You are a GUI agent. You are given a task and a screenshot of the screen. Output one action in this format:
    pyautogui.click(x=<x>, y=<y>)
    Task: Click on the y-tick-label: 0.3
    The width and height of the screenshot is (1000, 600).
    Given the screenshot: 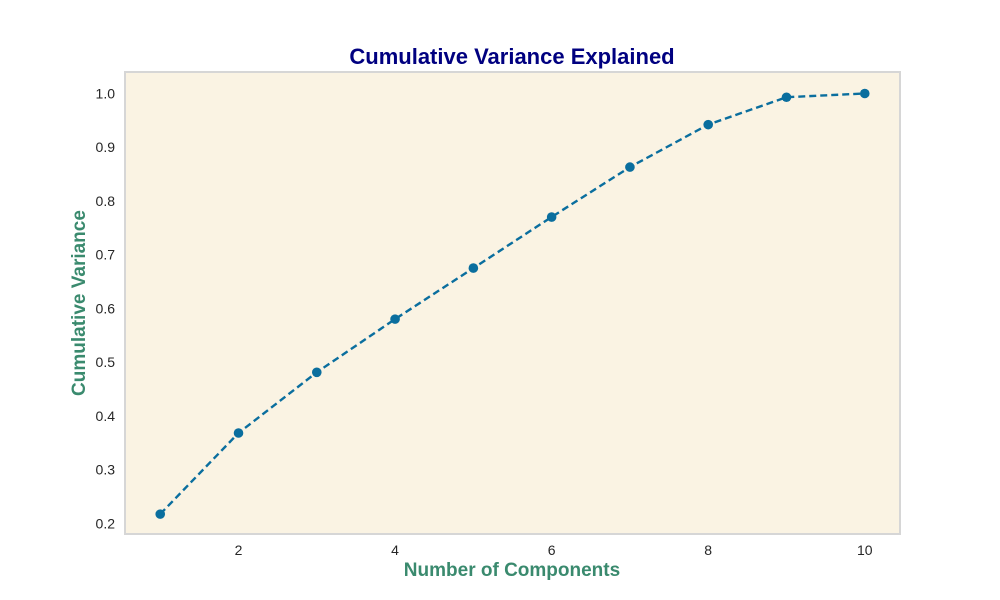 What is the action you would take?
    pyautogui.click(x=106, y=470)
    